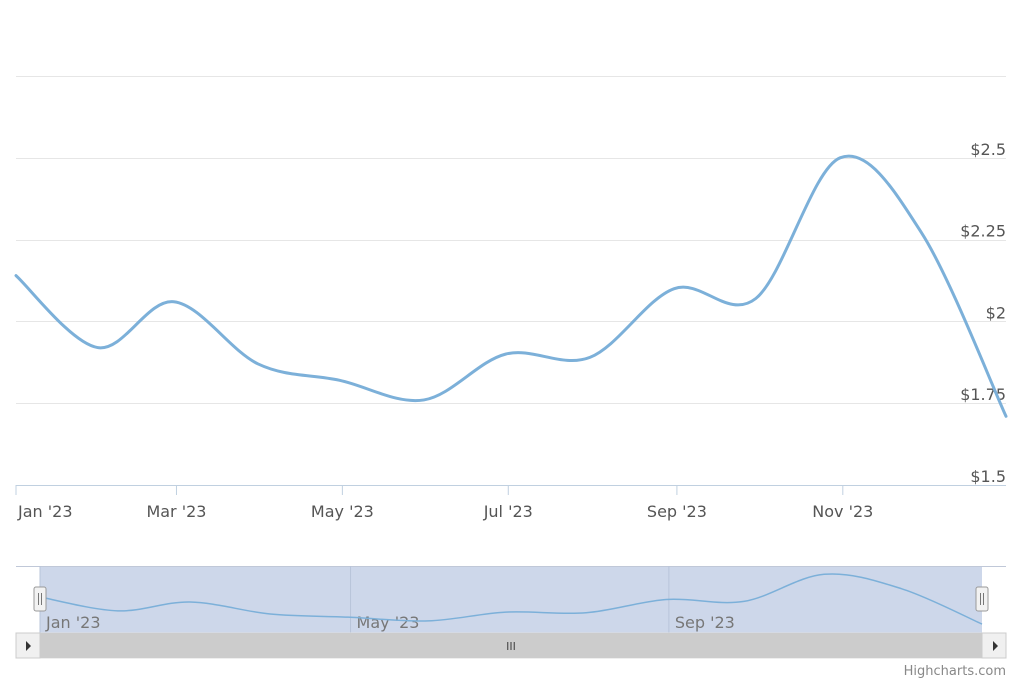 This screenshot has width=1024, height=683. Describe the element at coordinates (988, 476) in the screenshot. I see `y-tick-label: $1.5` at that location.